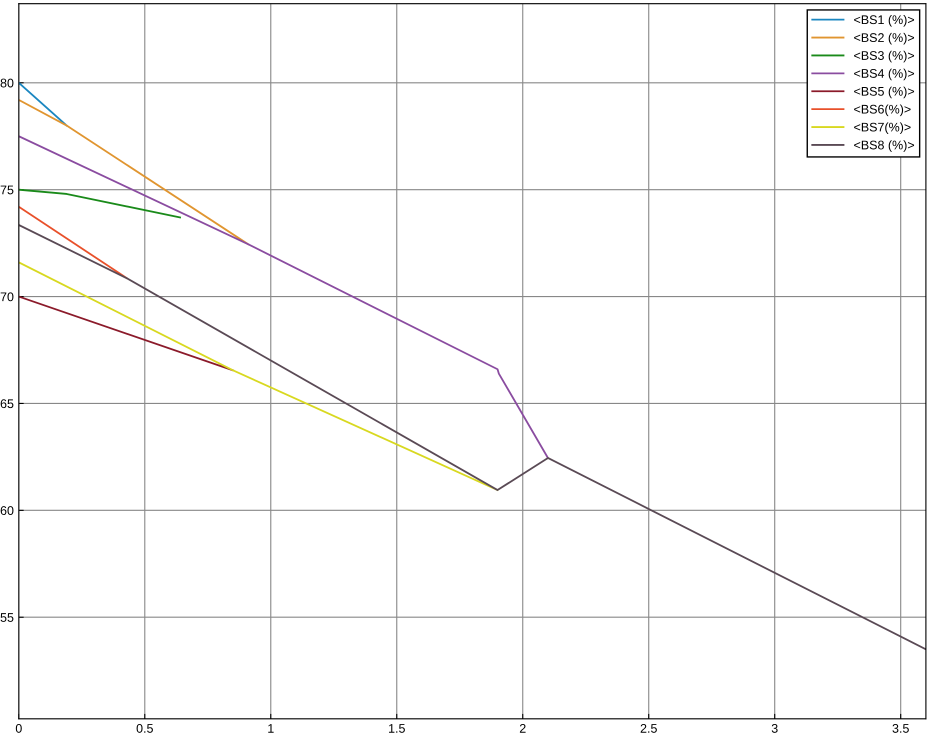  I want to click on y-tick-label: 60, so click(7, 510).